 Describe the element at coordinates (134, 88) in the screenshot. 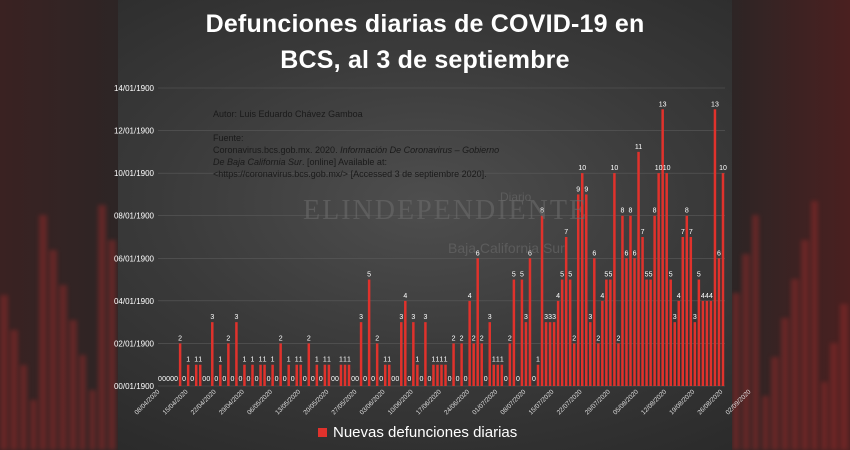

I see `y-tick-label: 14/01/1900` at that location.